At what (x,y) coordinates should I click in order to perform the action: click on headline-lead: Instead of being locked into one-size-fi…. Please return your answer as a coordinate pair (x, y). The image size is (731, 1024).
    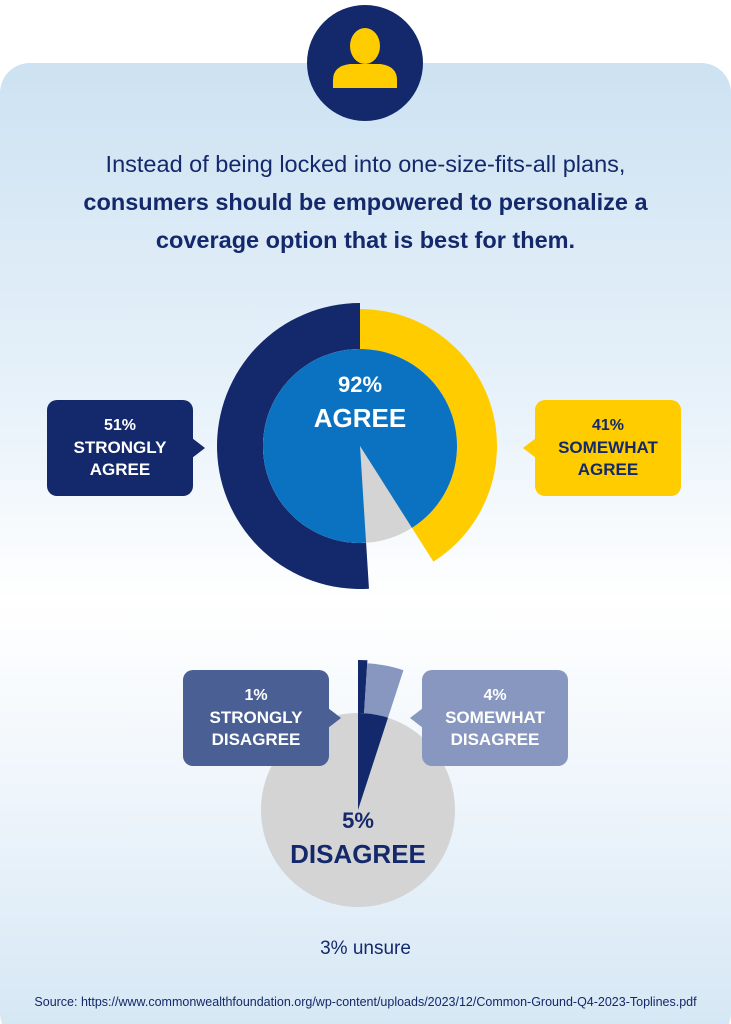
    Looking at the image, I should click on (365, 164).